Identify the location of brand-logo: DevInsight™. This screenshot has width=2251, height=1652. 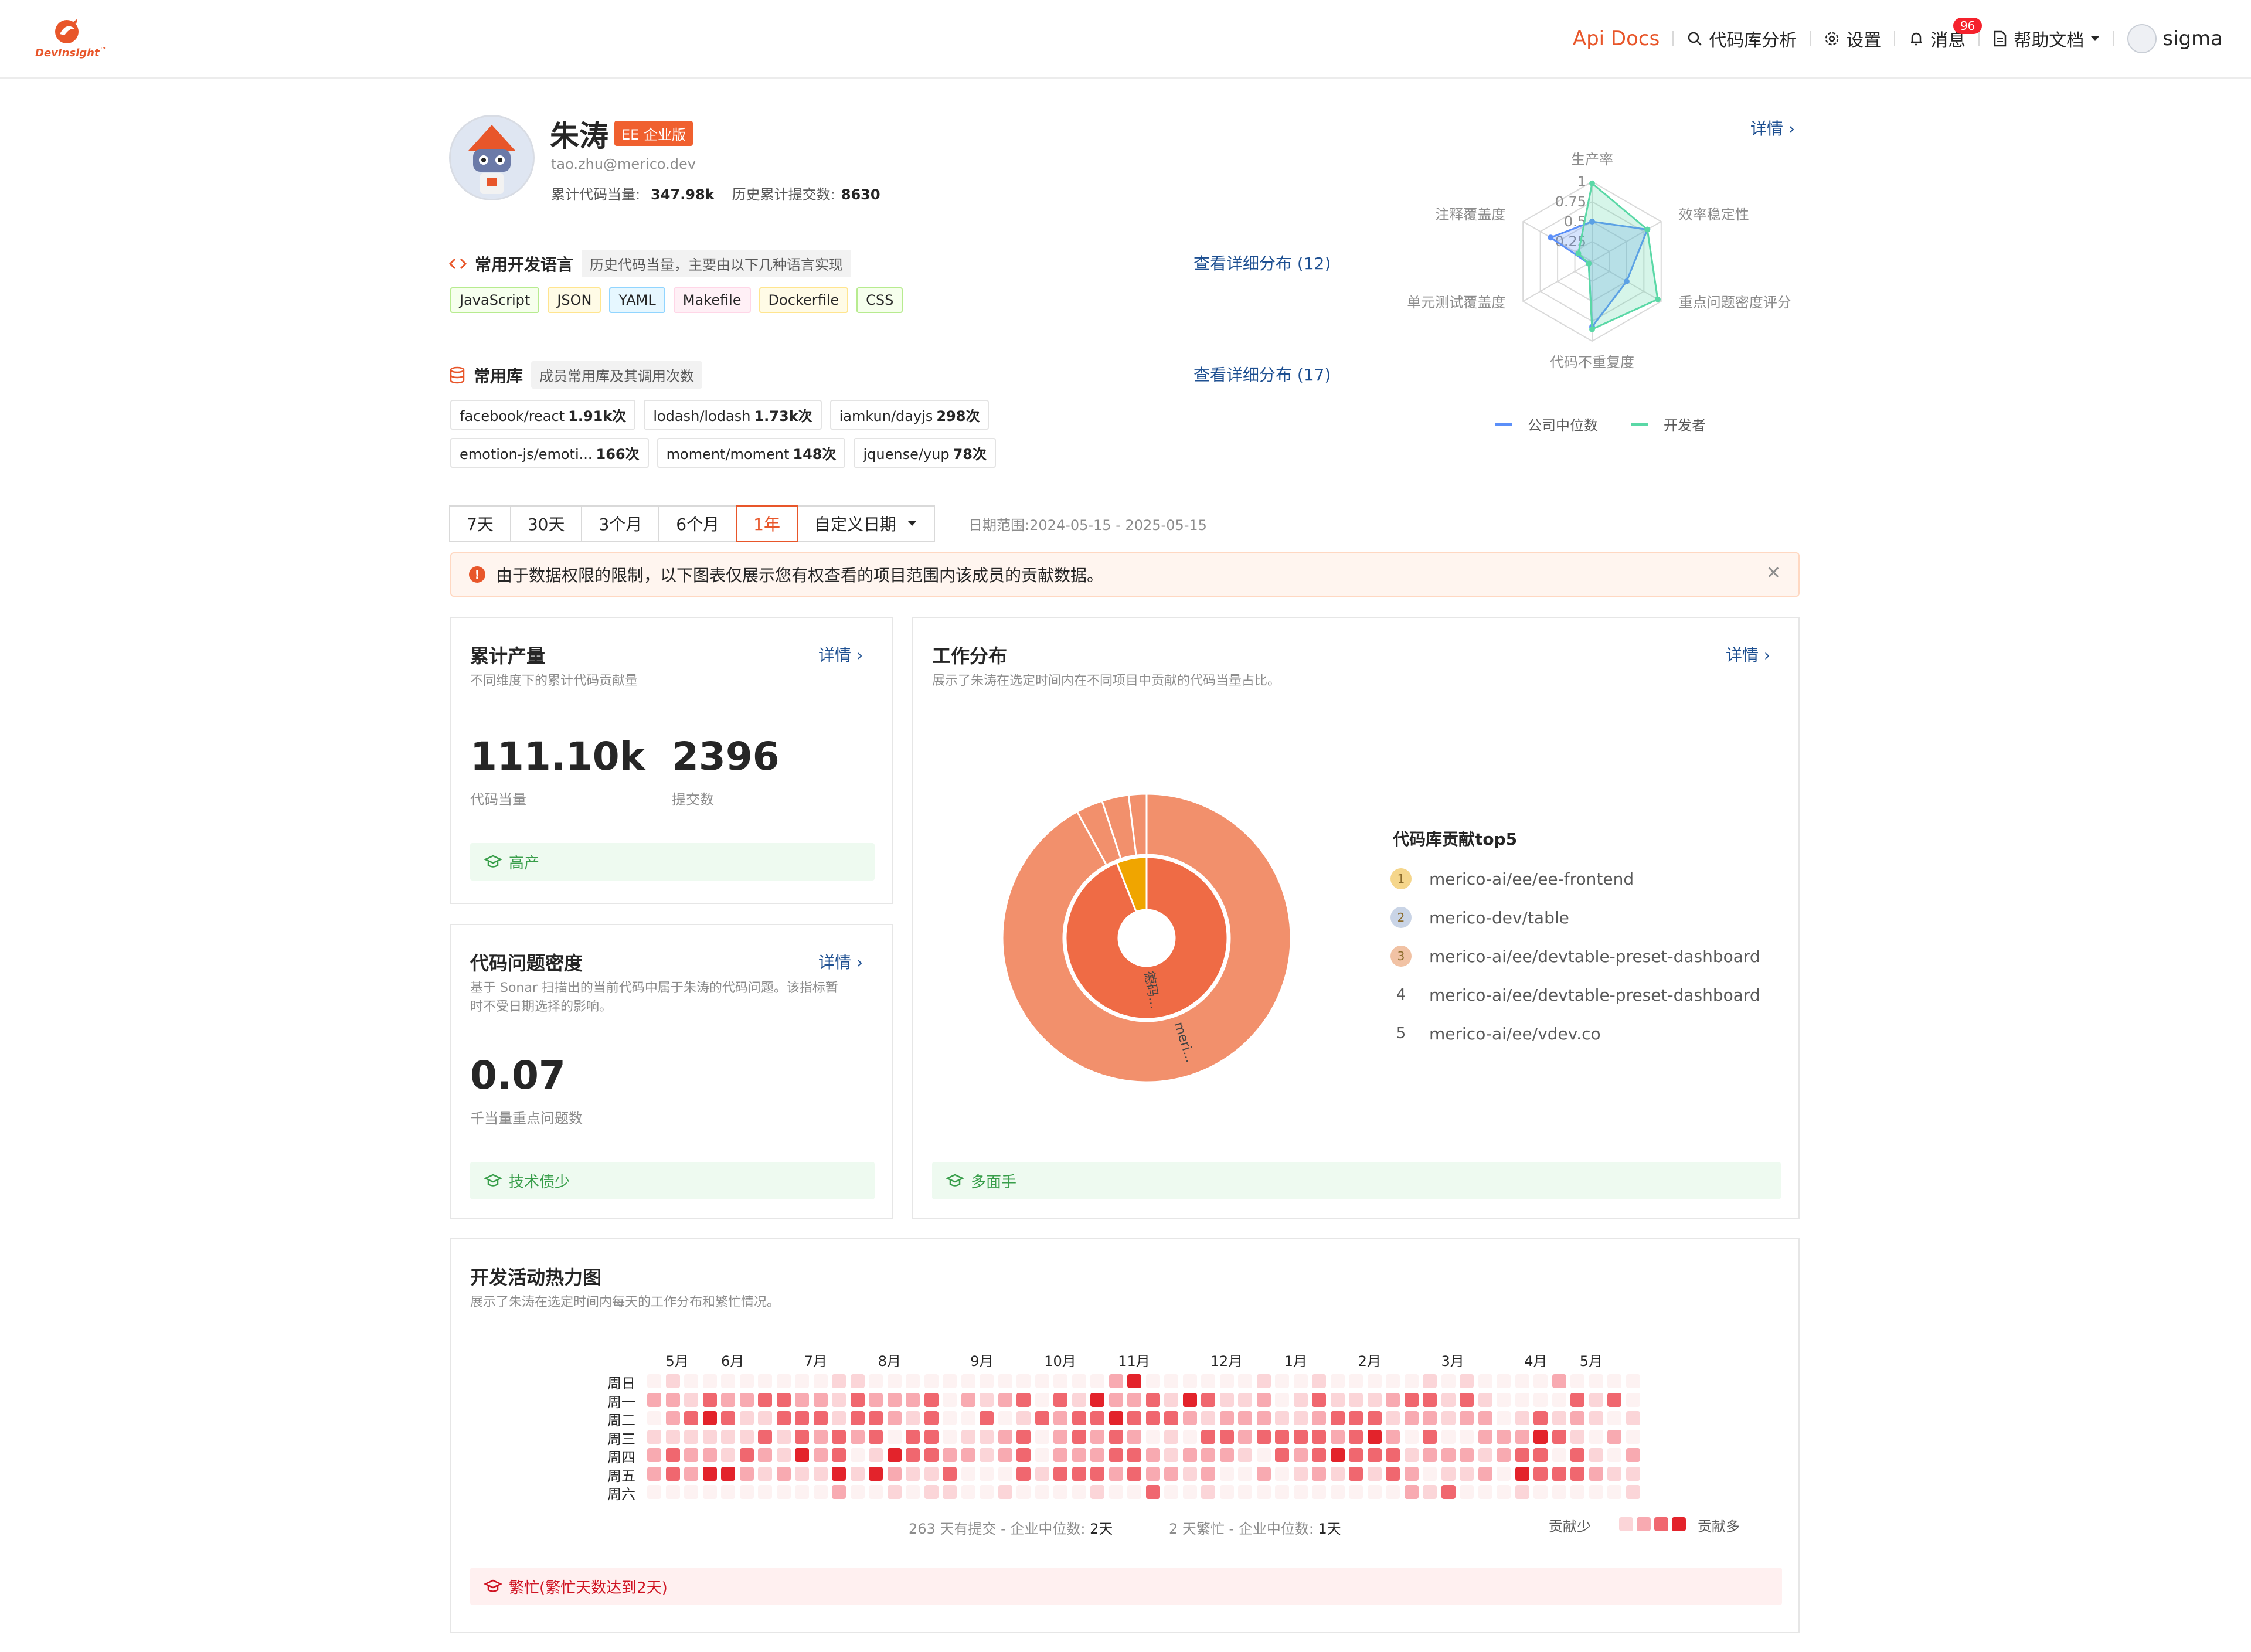
(73, 39).